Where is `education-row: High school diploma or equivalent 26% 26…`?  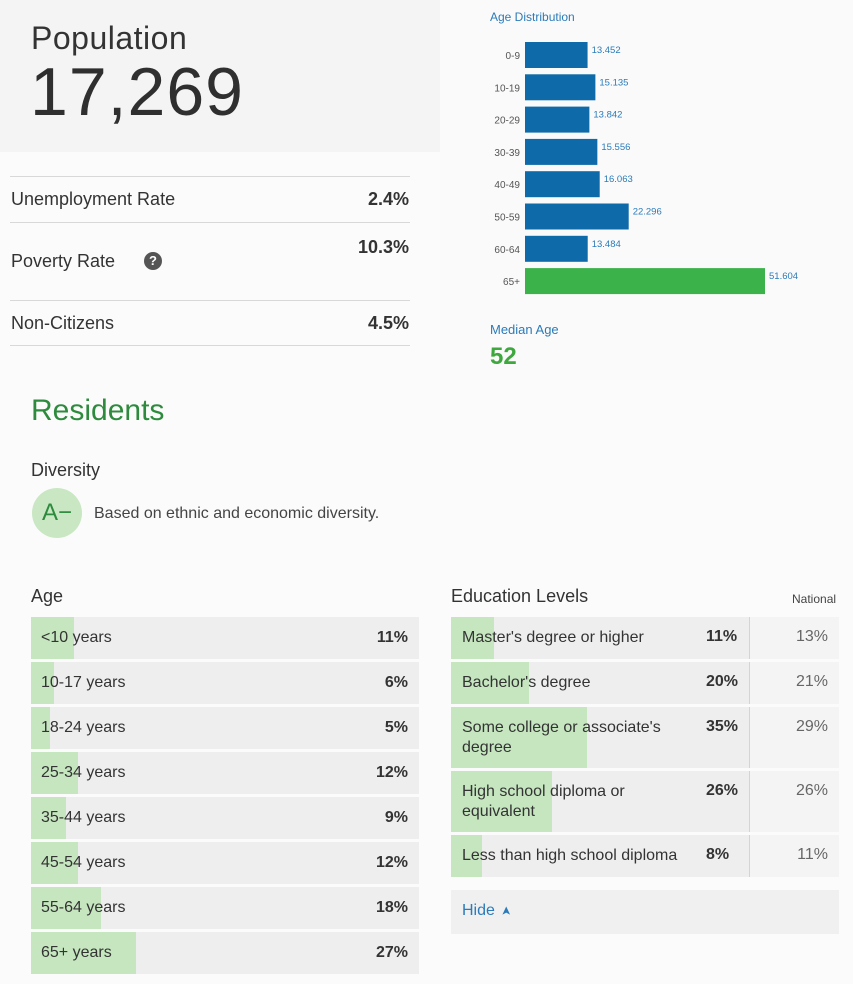
education-row: High school diploma or equivalent 26% 26… is located at coordinates (645, 801).